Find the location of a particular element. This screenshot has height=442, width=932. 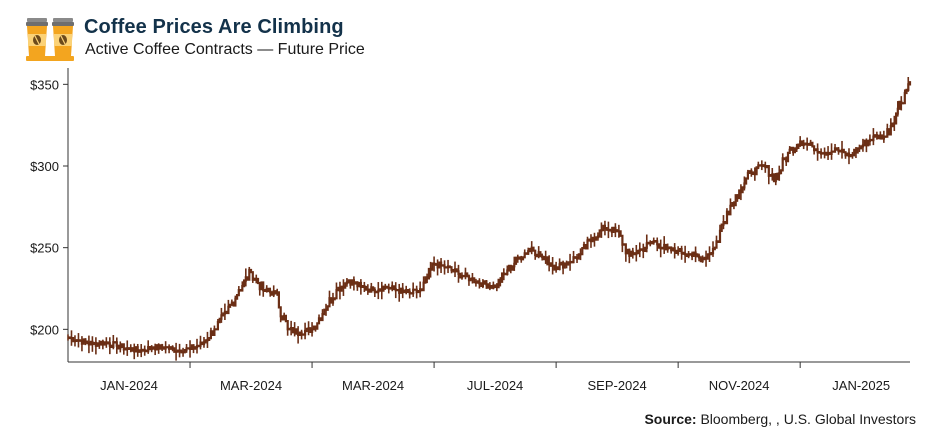

y-tick-label: $250 is located at coordinates (44, 248).